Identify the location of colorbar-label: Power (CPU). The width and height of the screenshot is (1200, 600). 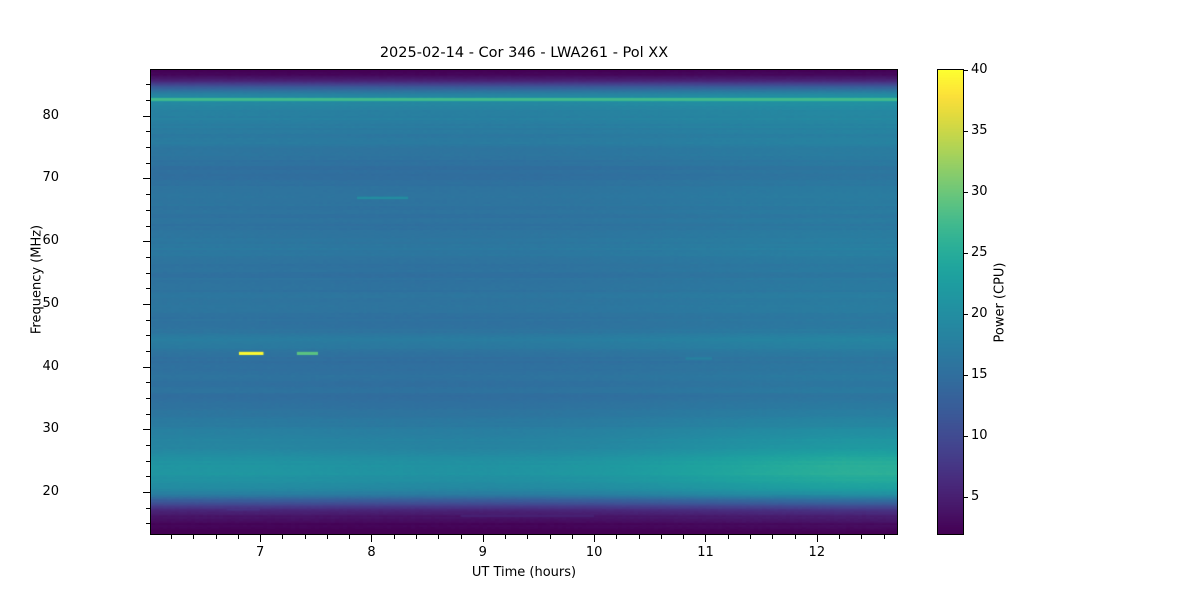
(1000, 302).